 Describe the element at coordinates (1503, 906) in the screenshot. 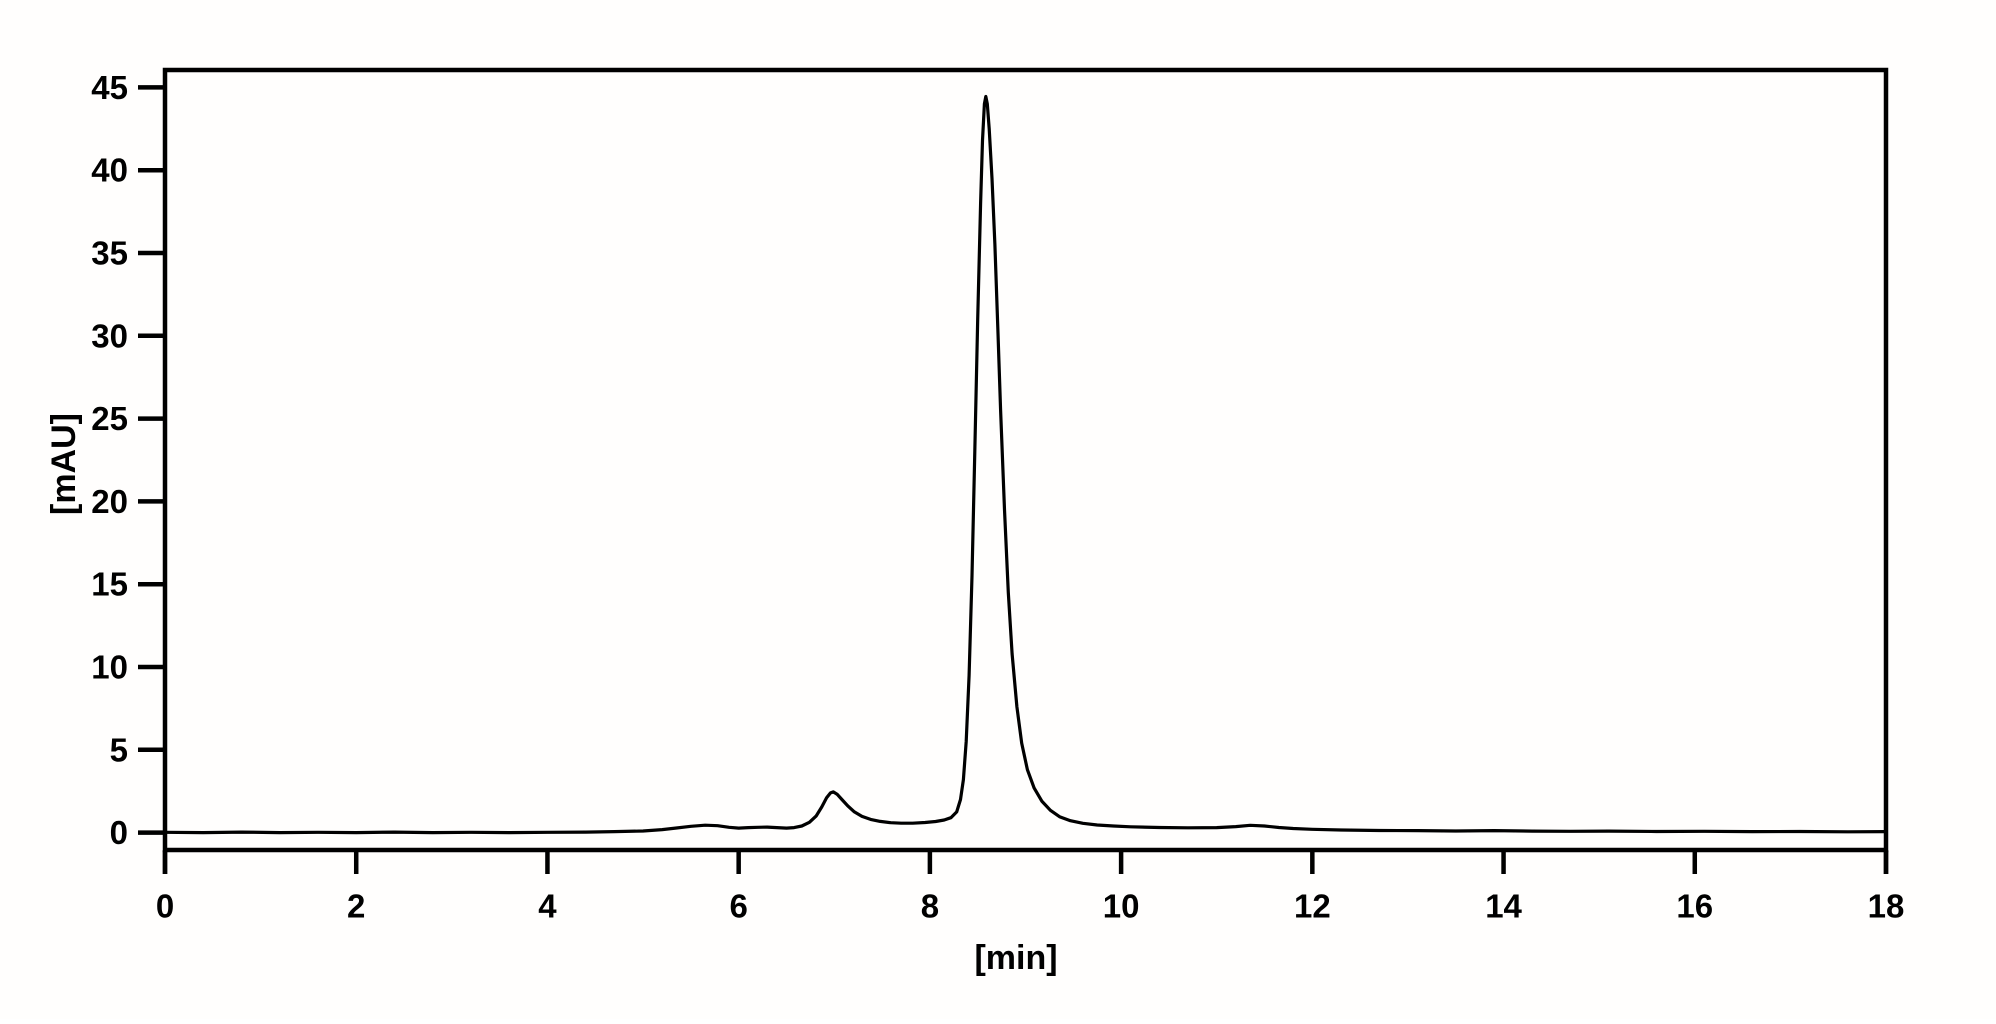

I see `x-tick-label: 14` at that location.